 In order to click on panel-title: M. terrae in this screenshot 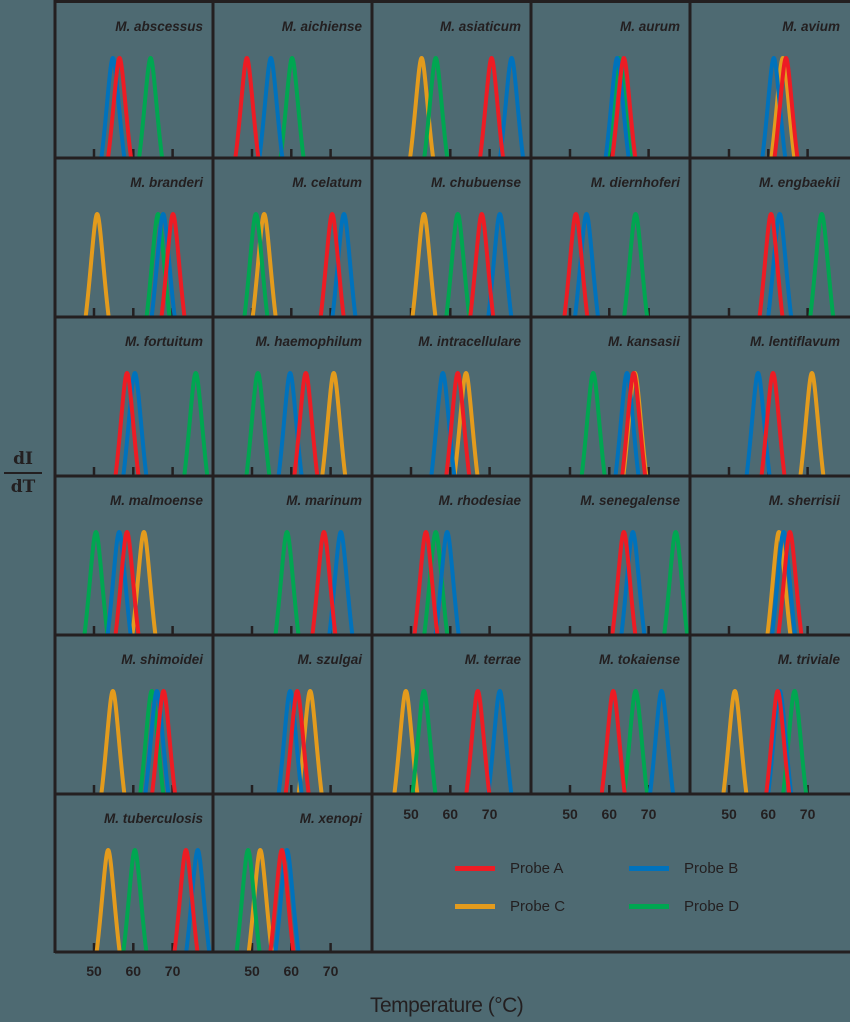, I will do `click(493, 659)`.